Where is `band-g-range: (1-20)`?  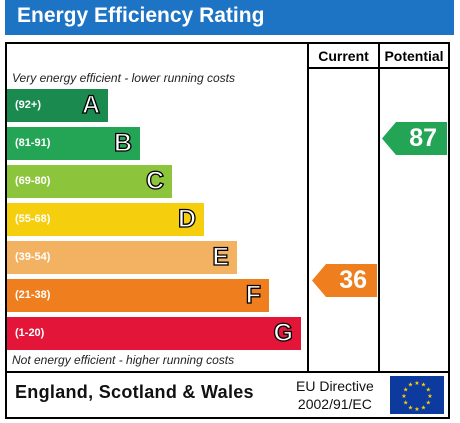
band-g-range: (1-20) is located at coordinates (30, 333).